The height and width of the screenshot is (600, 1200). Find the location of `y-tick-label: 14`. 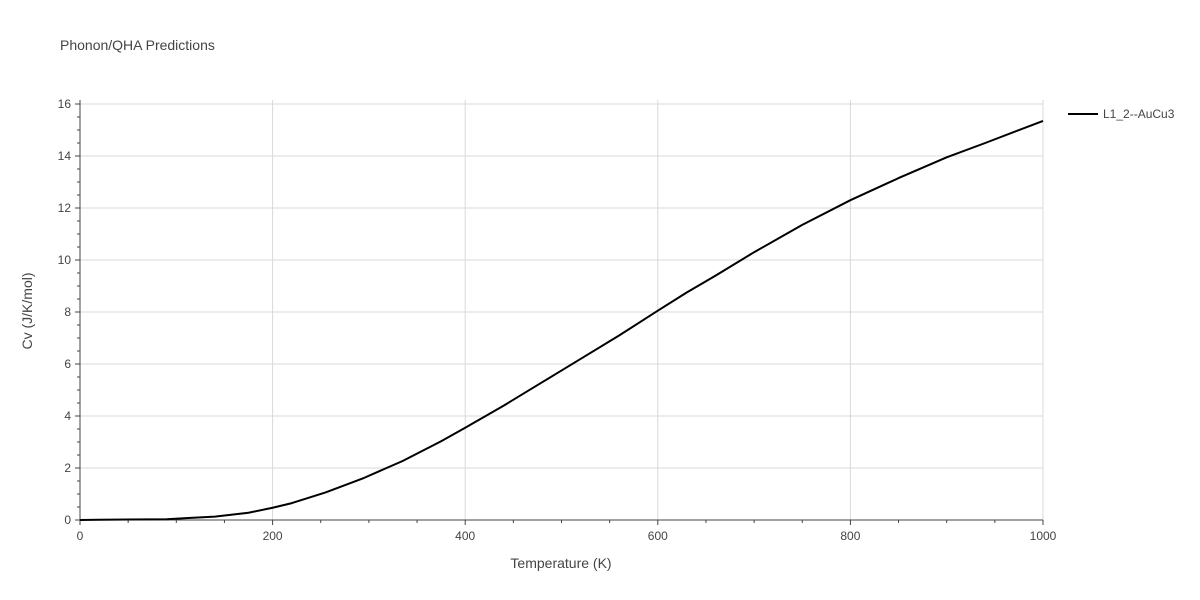

y-tick-label: 14 is located at coordinates (65, 156).